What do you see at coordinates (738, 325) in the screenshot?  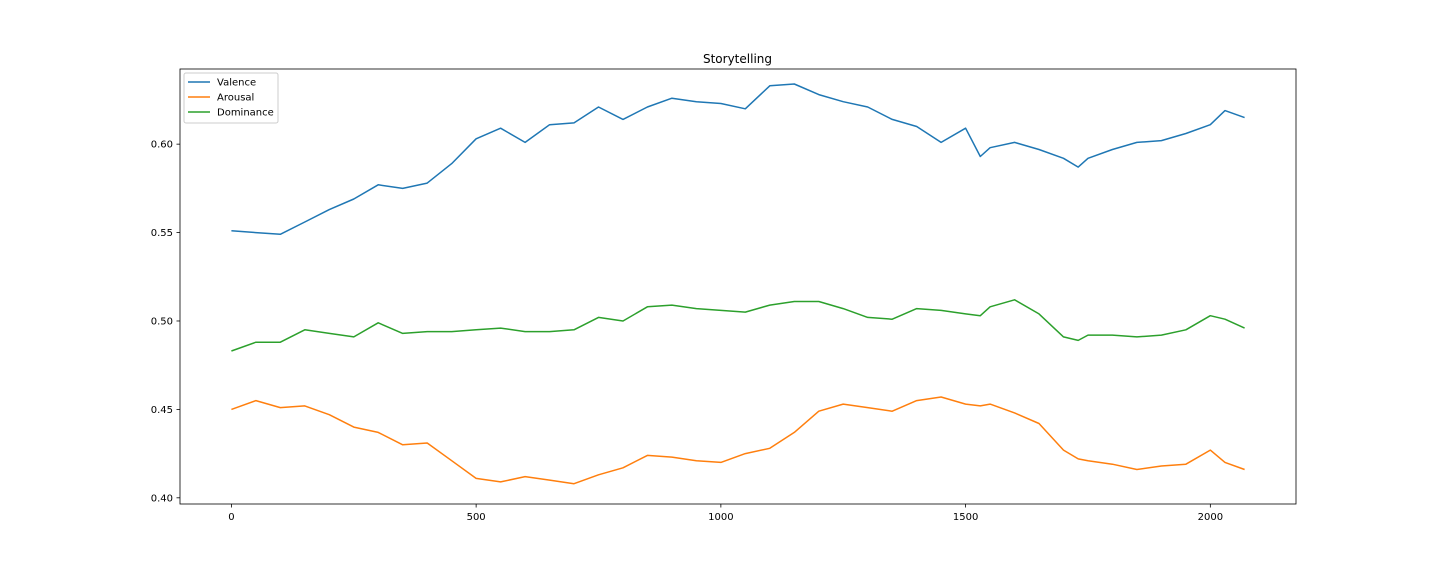 I see `series-line-dominance` at bounding box center [738, 325].